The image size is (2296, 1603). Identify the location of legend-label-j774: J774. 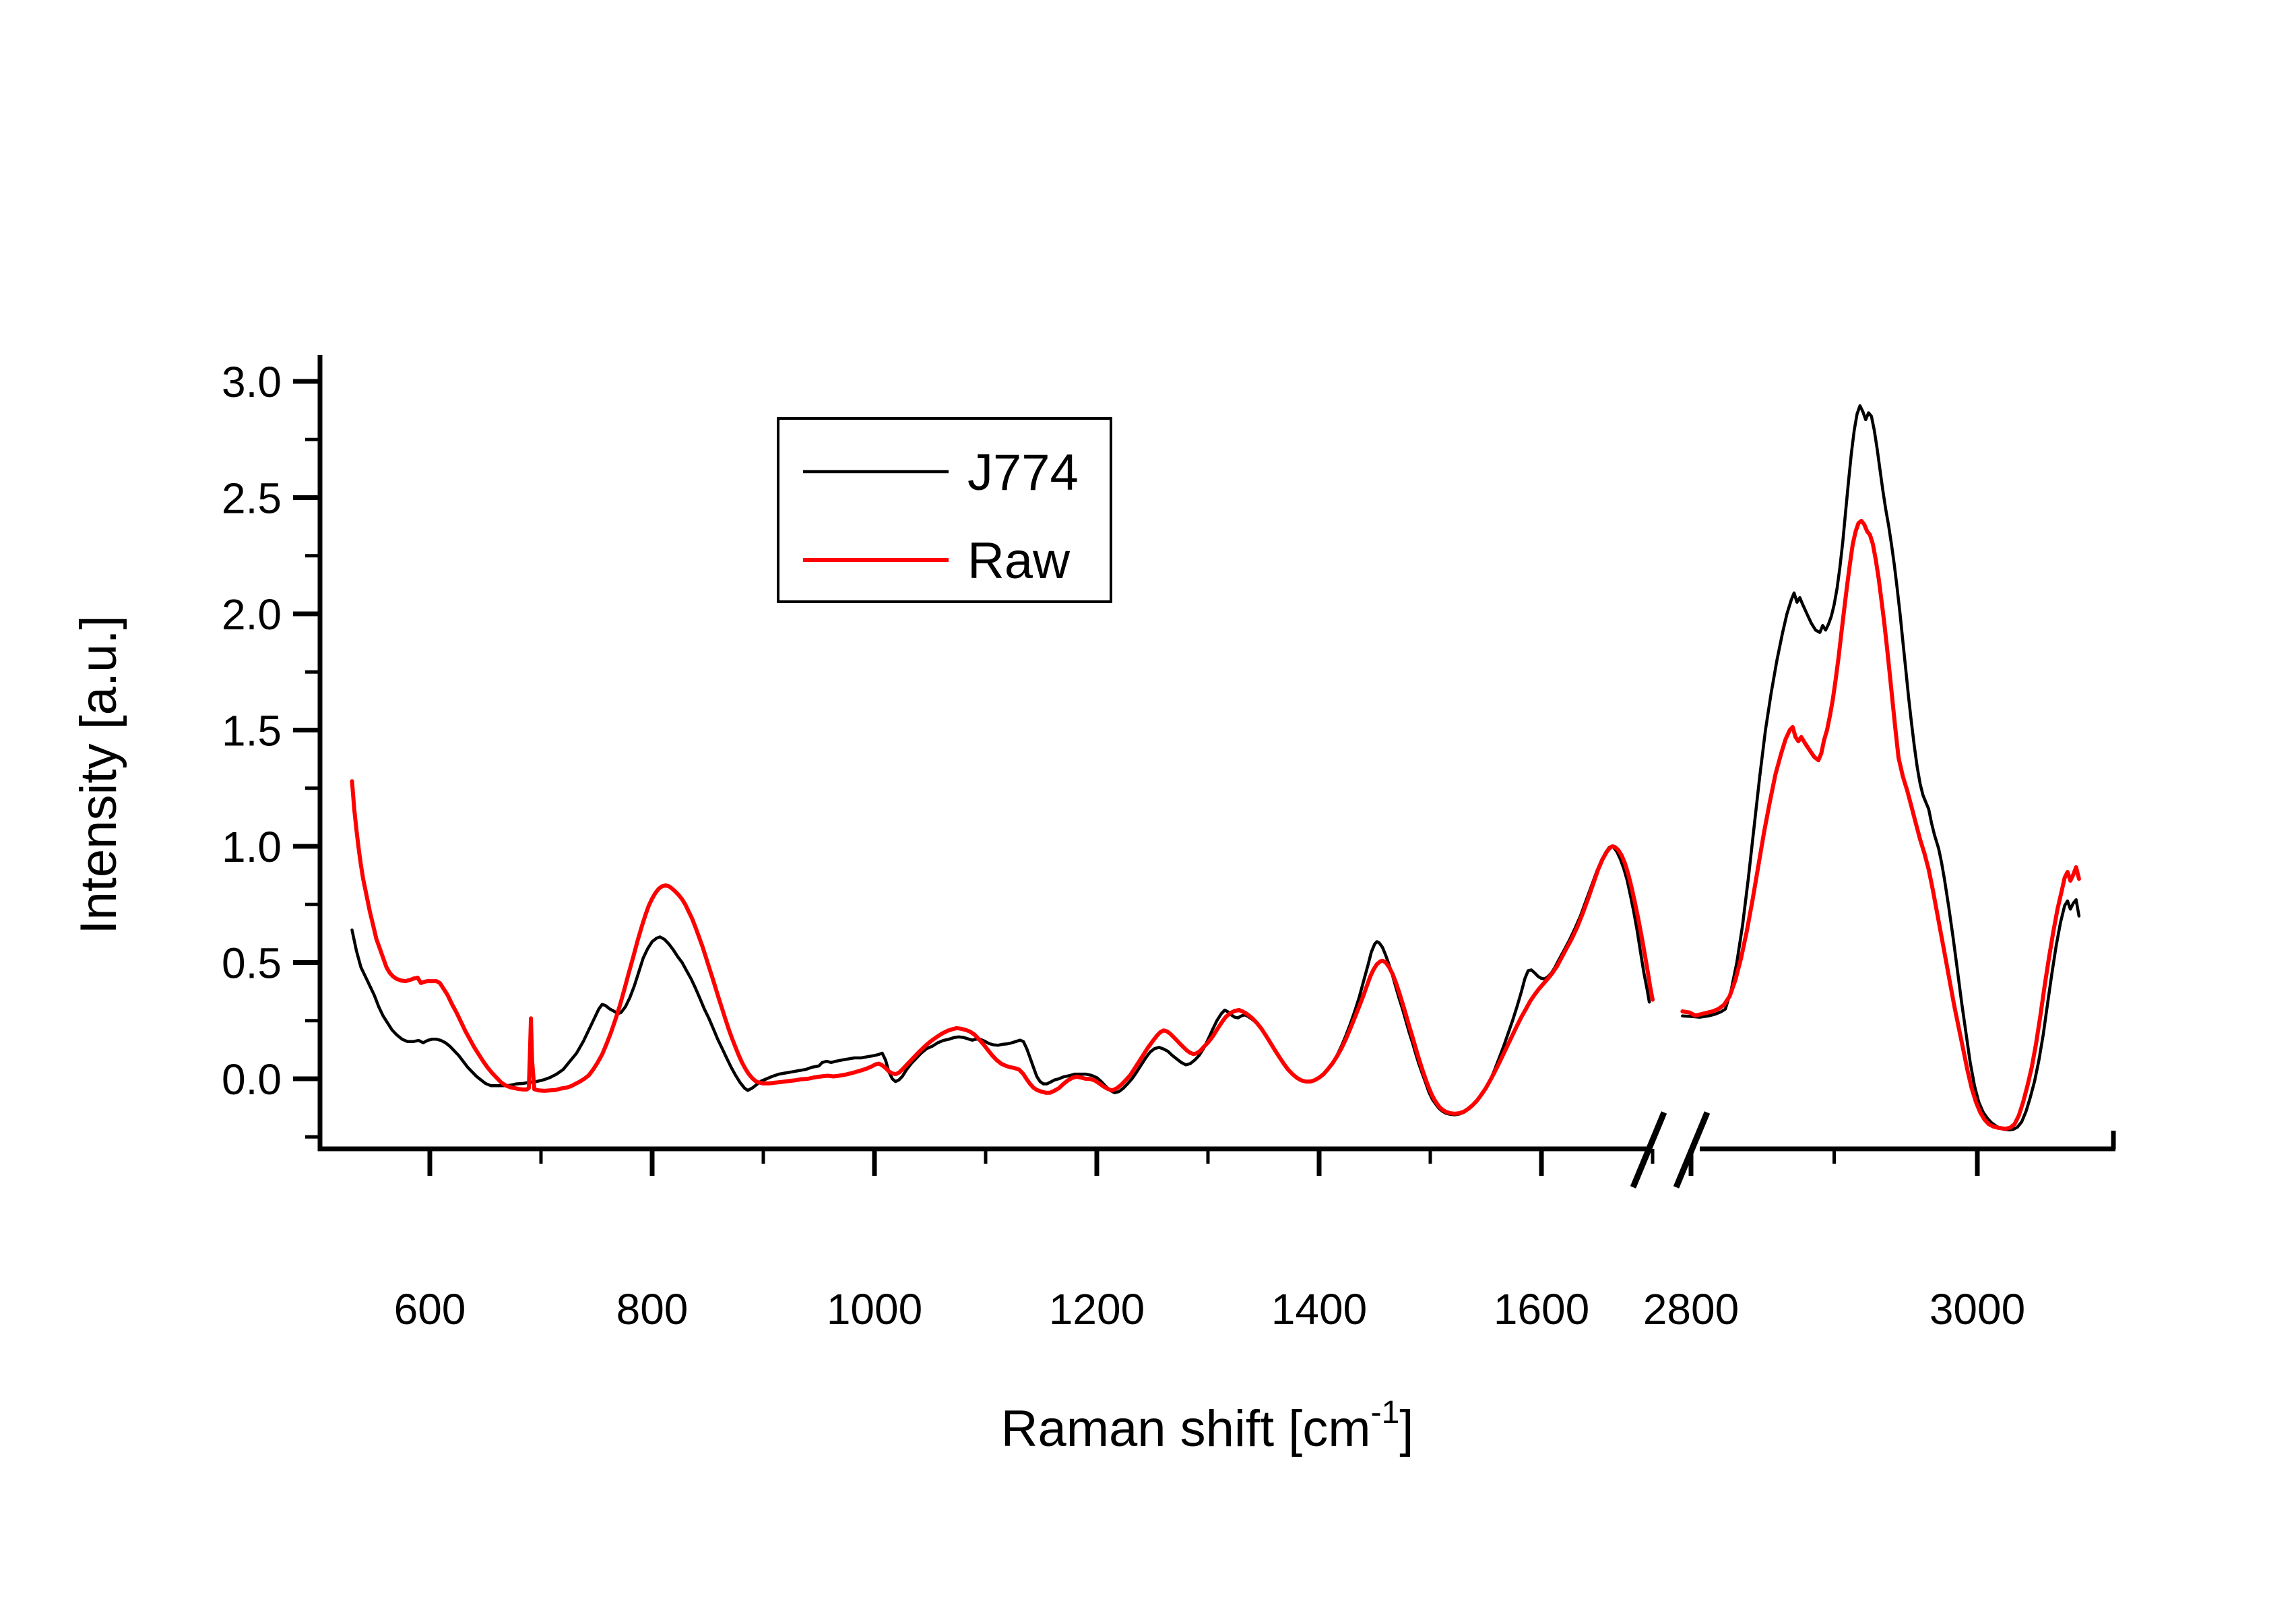
(1023, 472).